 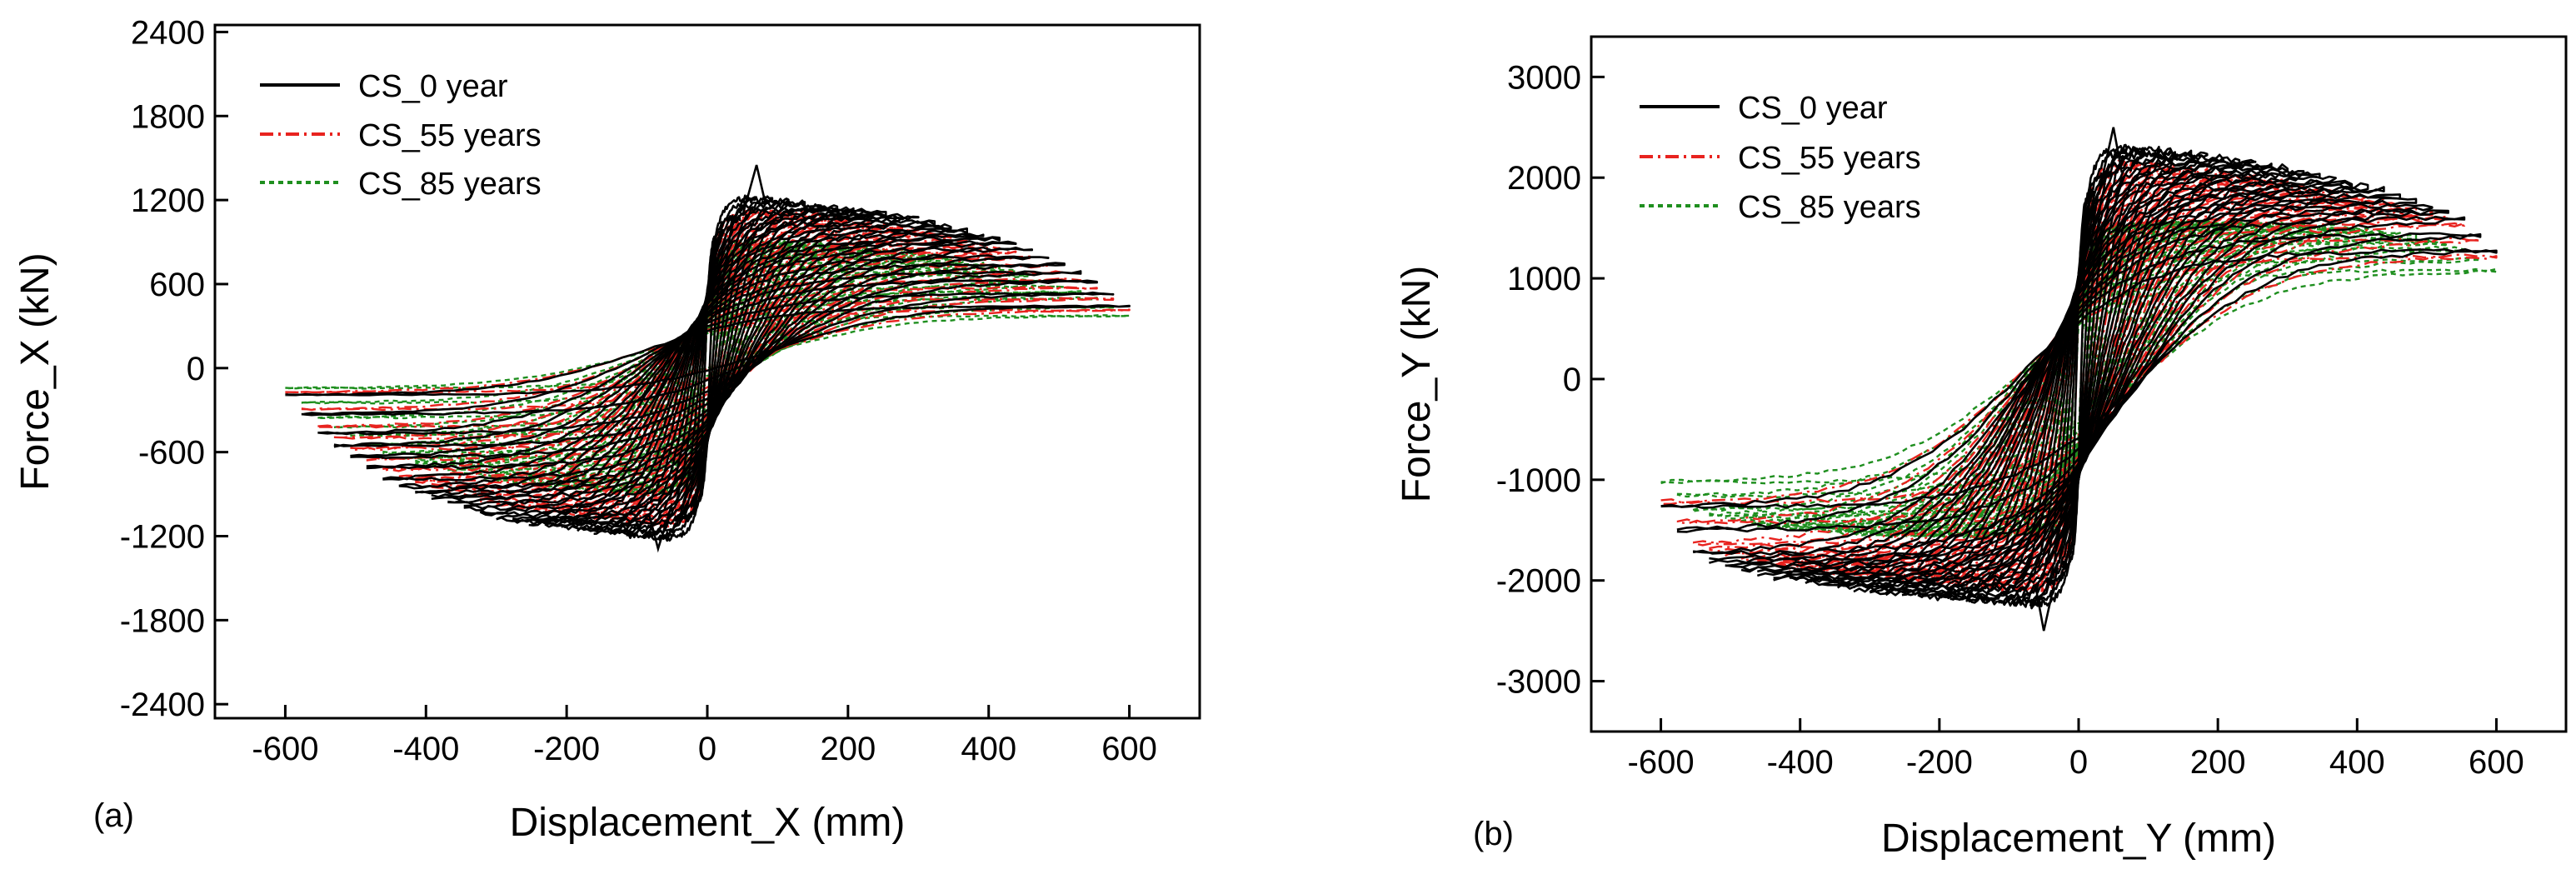 I want to click on x-tick-label-a-3: 0, so click(x=707, y=749).